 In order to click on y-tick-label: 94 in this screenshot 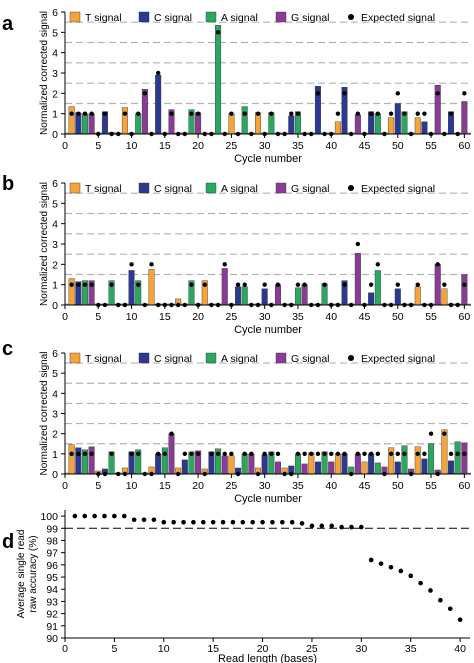, I will do `click(52, 590)`.